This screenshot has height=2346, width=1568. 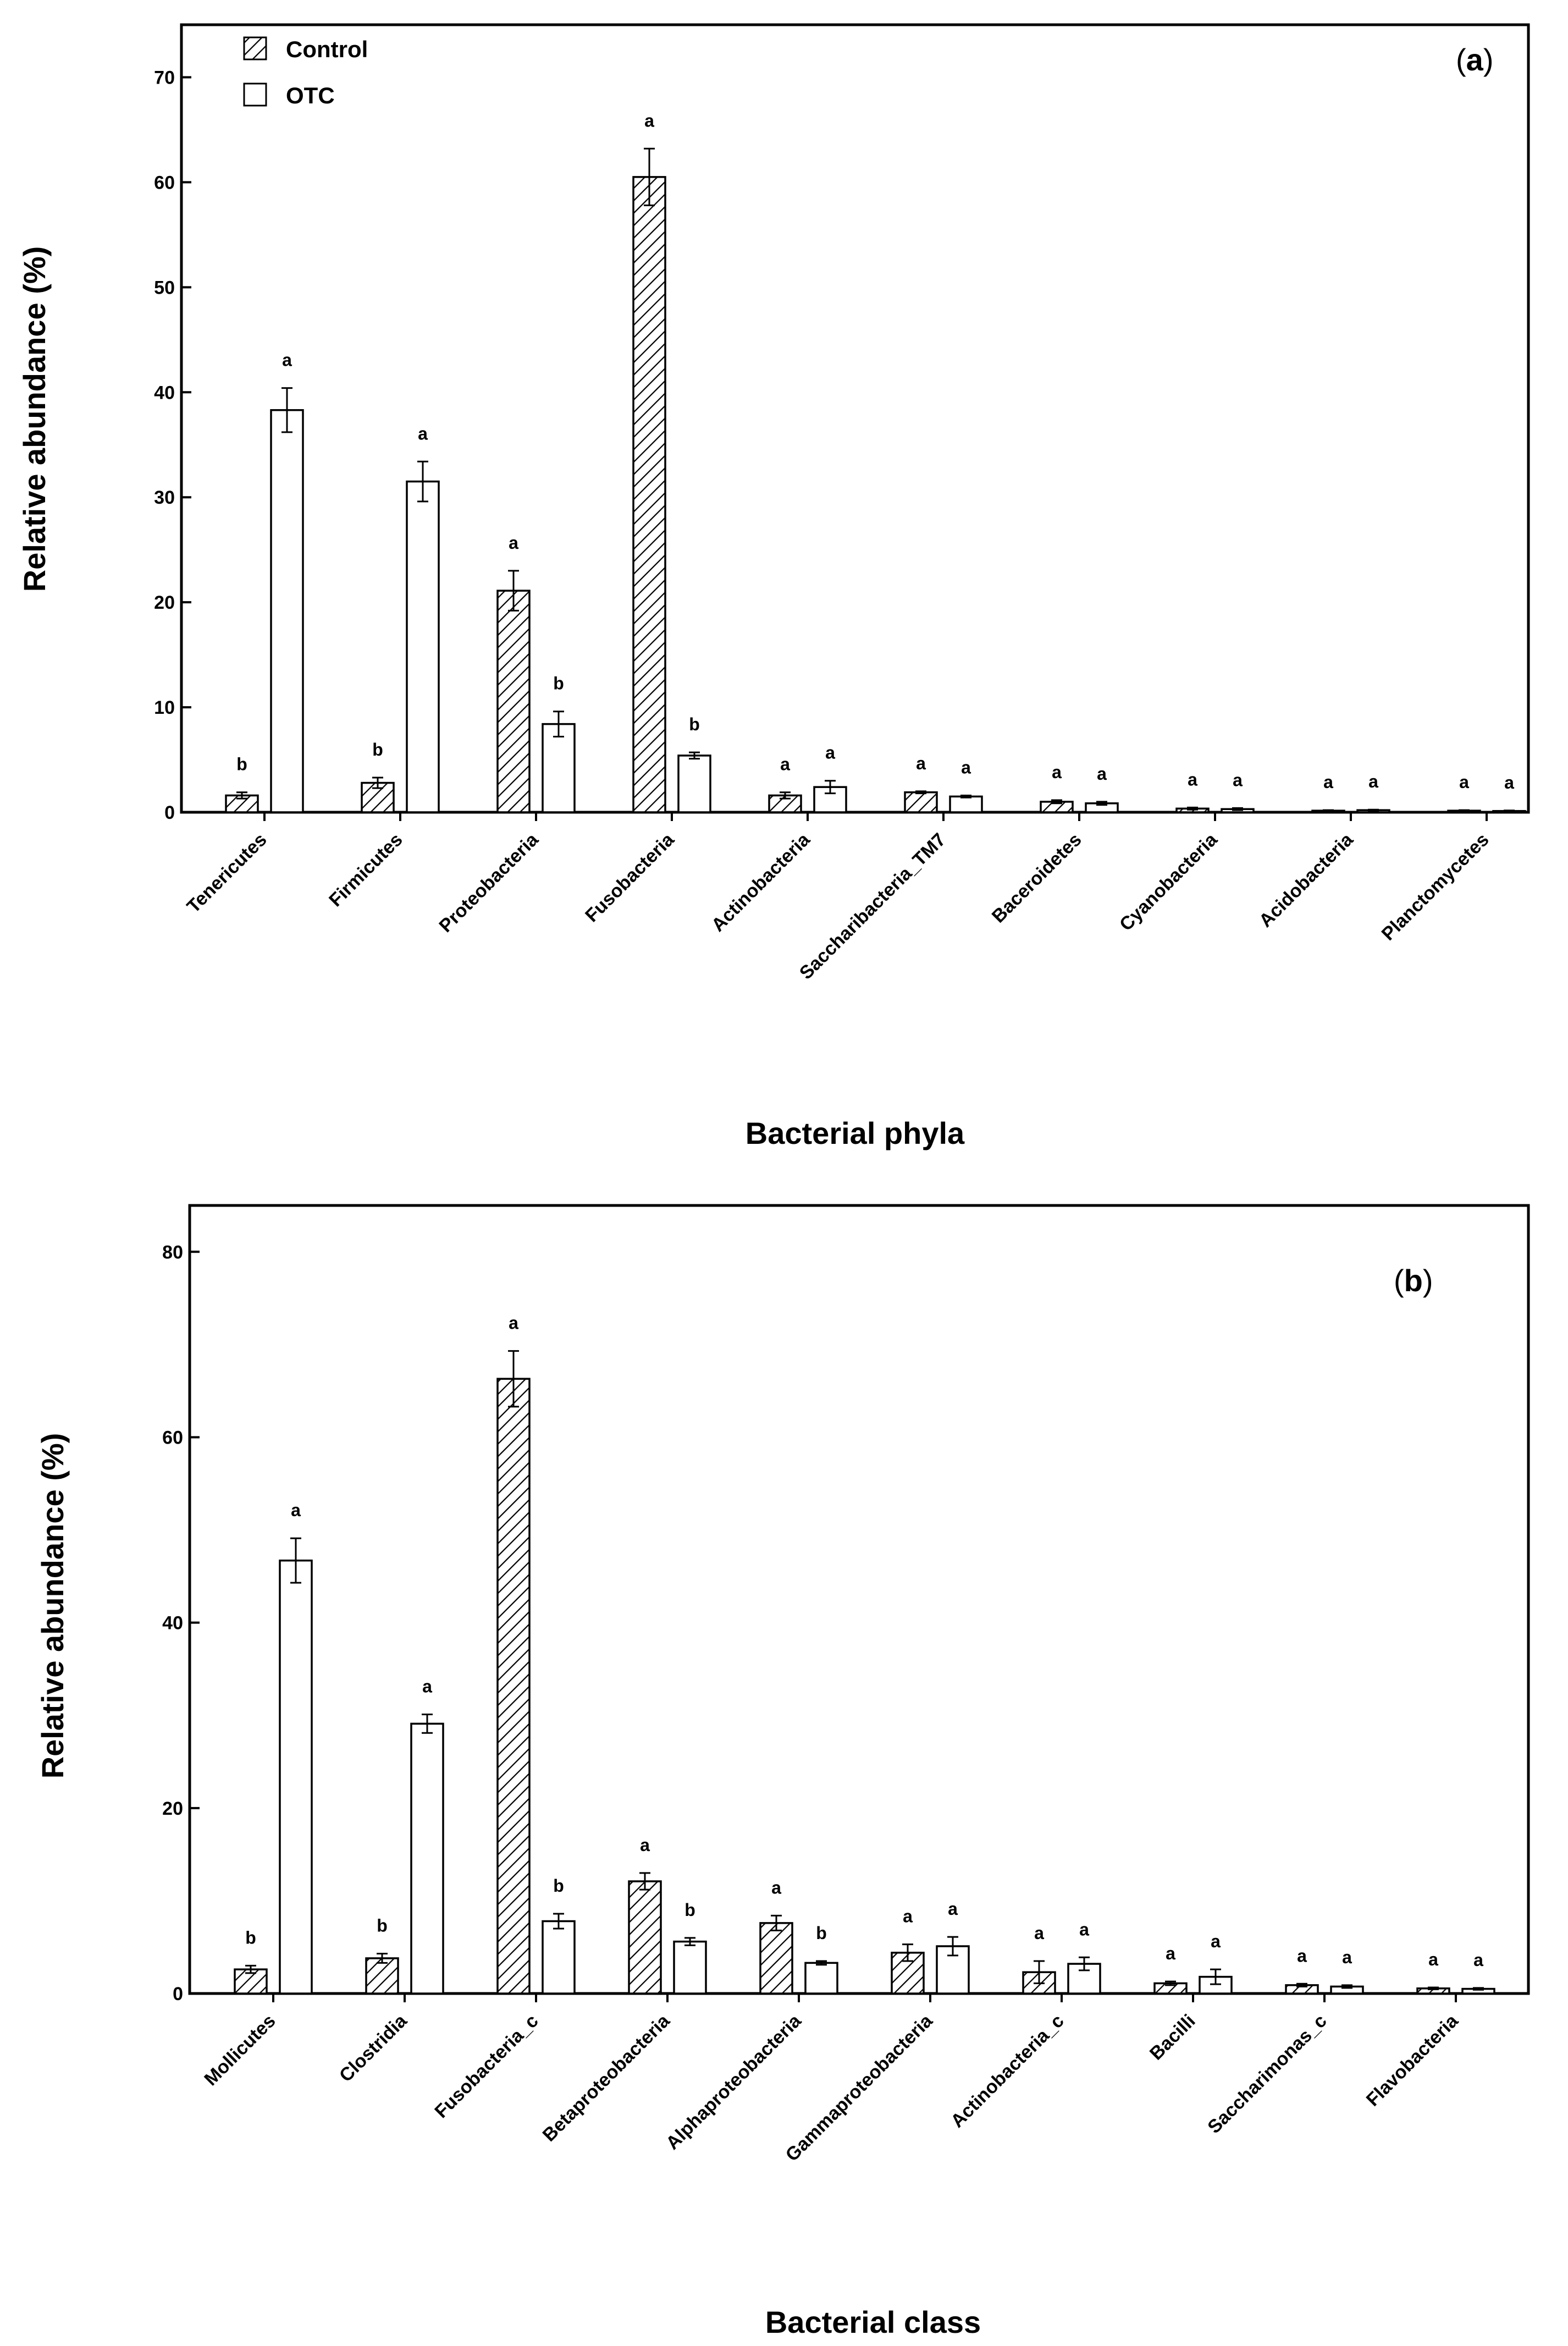 I want to click on x-tick-label: Gammaproteobacteria, so click(x=859, y=2088).